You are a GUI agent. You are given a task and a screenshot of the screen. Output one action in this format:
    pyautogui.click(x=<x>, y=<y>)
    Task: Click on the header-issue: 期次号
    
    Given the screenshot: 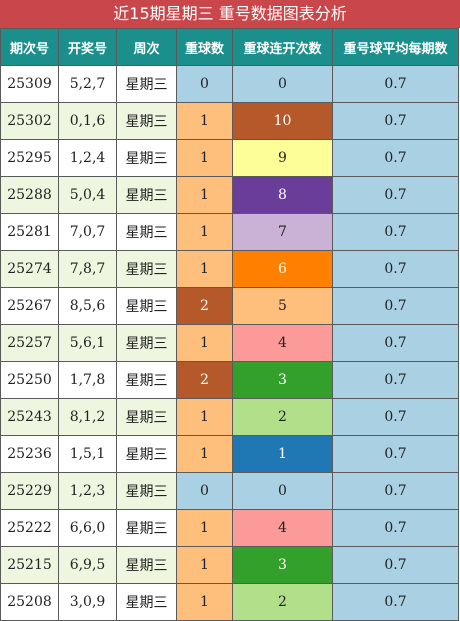 What is the action you would take?
    pyautogui.click(x=29, y=47)
    